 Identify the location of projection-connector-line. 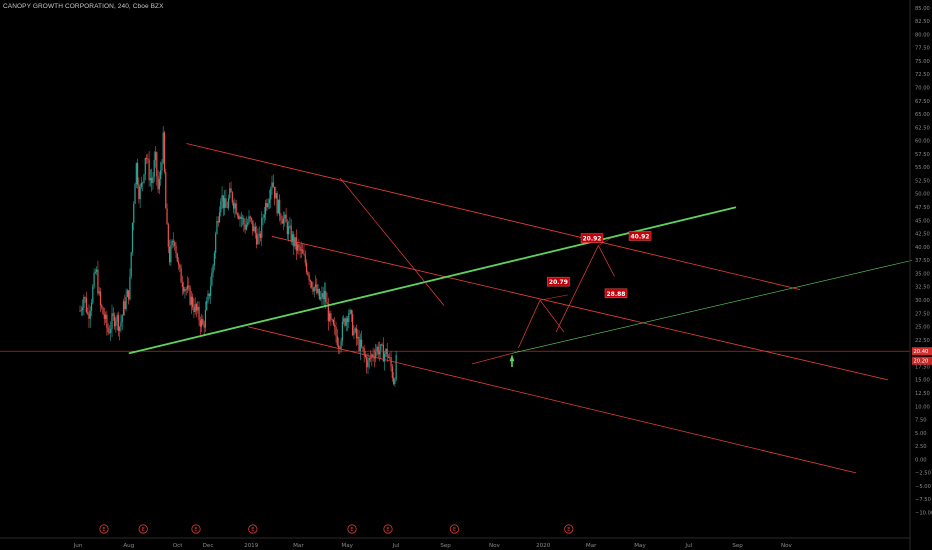
(554, 297).